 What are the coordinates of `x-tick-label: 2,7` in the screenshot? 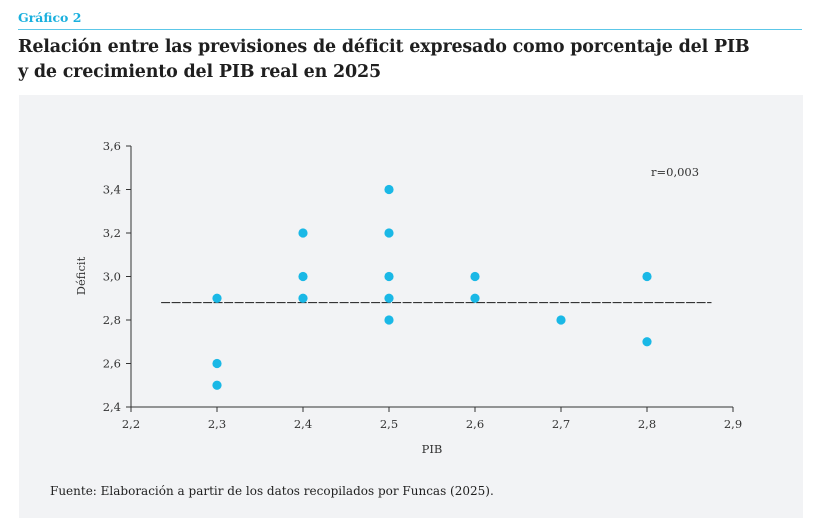 It's located at (561, 424).